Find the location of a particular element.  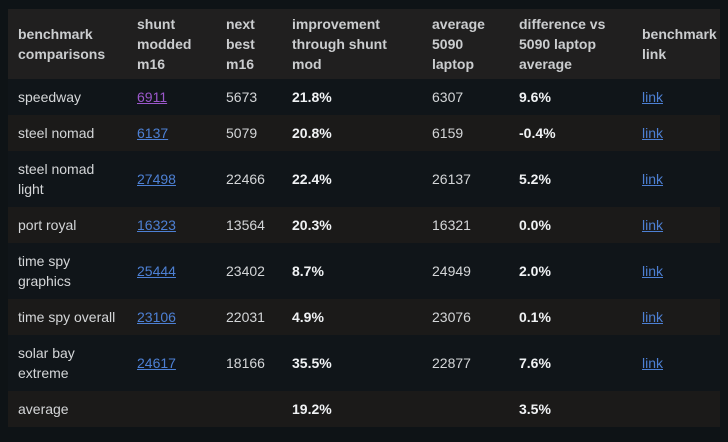

shunt-score-link: 6137 is located at coordinates (153, 133).